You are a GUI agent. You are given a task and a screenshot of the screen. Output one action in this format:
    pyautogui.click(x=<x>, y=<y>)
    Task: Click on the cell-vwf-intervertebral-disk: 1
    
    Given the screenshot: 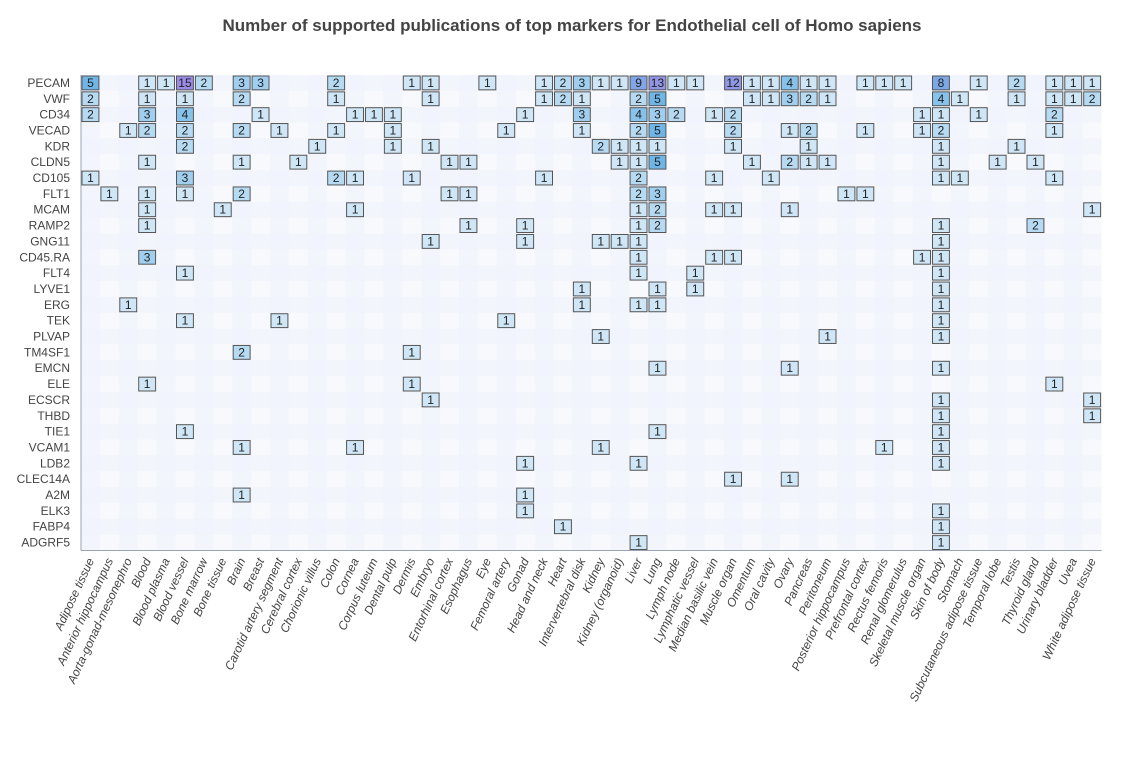 What is the action you would take?
    pyautogui.click(x=581, y=99)
    